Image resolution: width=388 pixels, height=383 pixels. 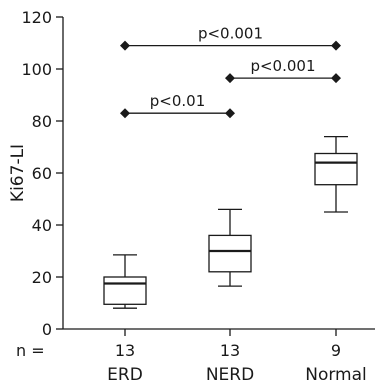 What do you see at coordinates (178, 101) in the screenshot?
I see `p-value-label: p<0.01` at bounding box center [178, 101].